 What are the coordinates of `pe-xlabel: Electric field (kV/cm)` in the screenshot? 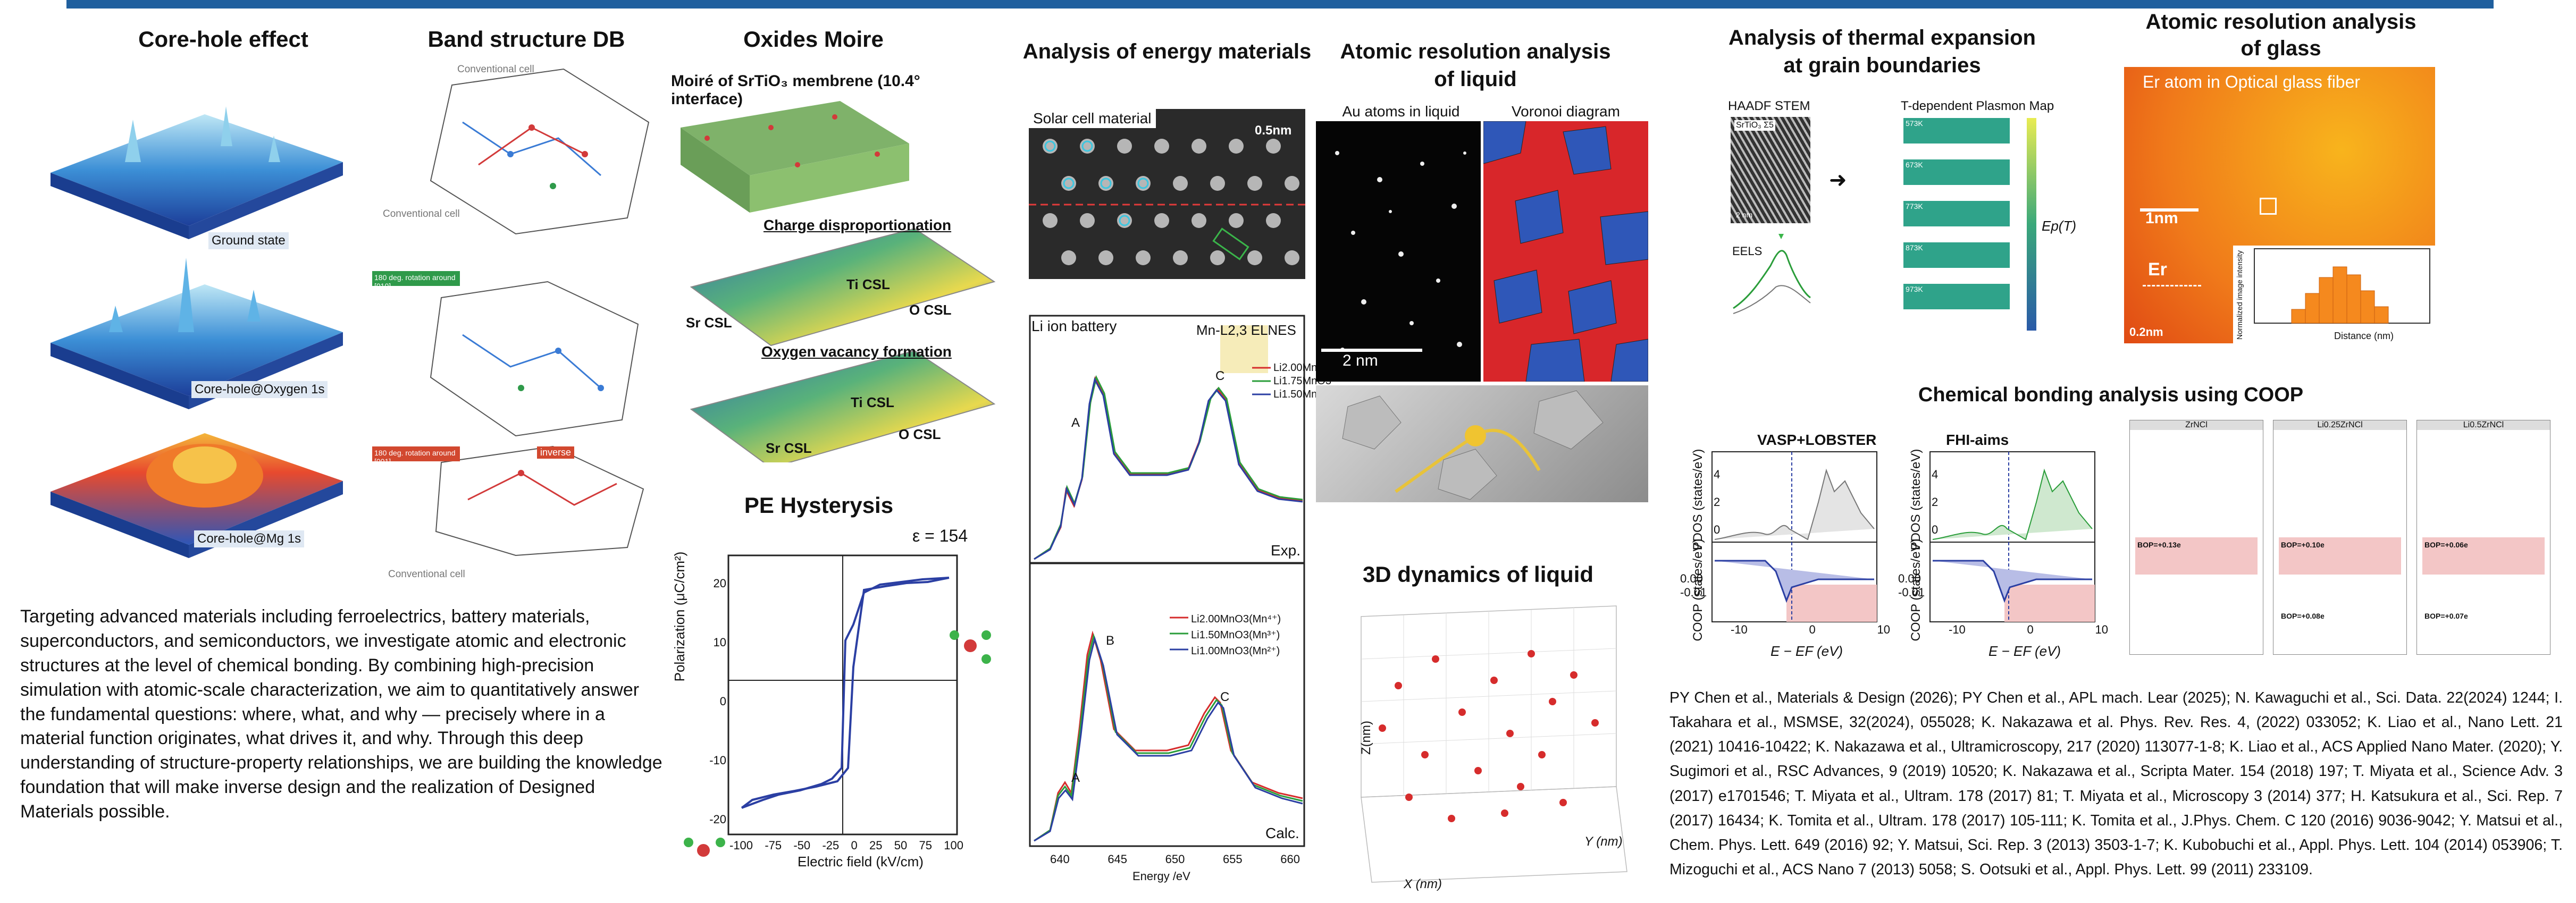 It's located at (861, 862).